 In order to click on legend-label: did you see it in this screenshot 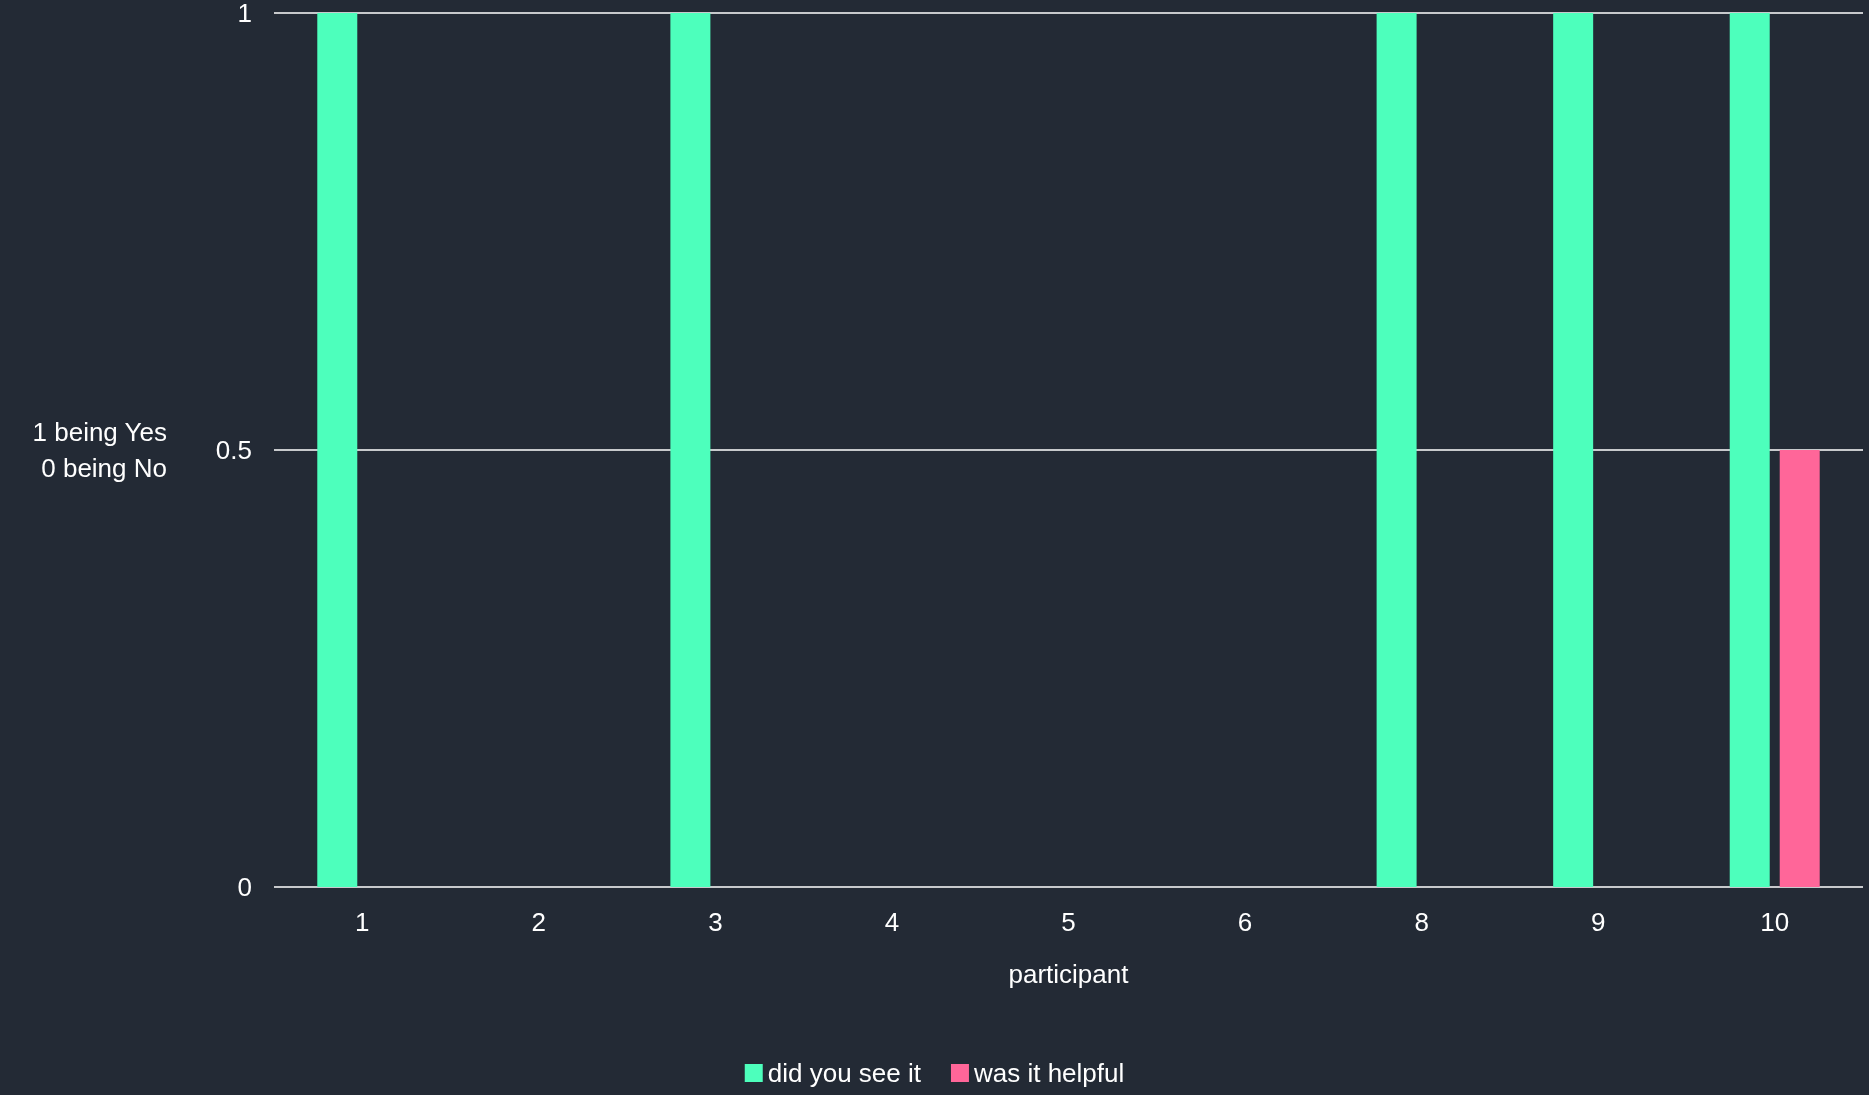, I will do `click(844, 1073)`.